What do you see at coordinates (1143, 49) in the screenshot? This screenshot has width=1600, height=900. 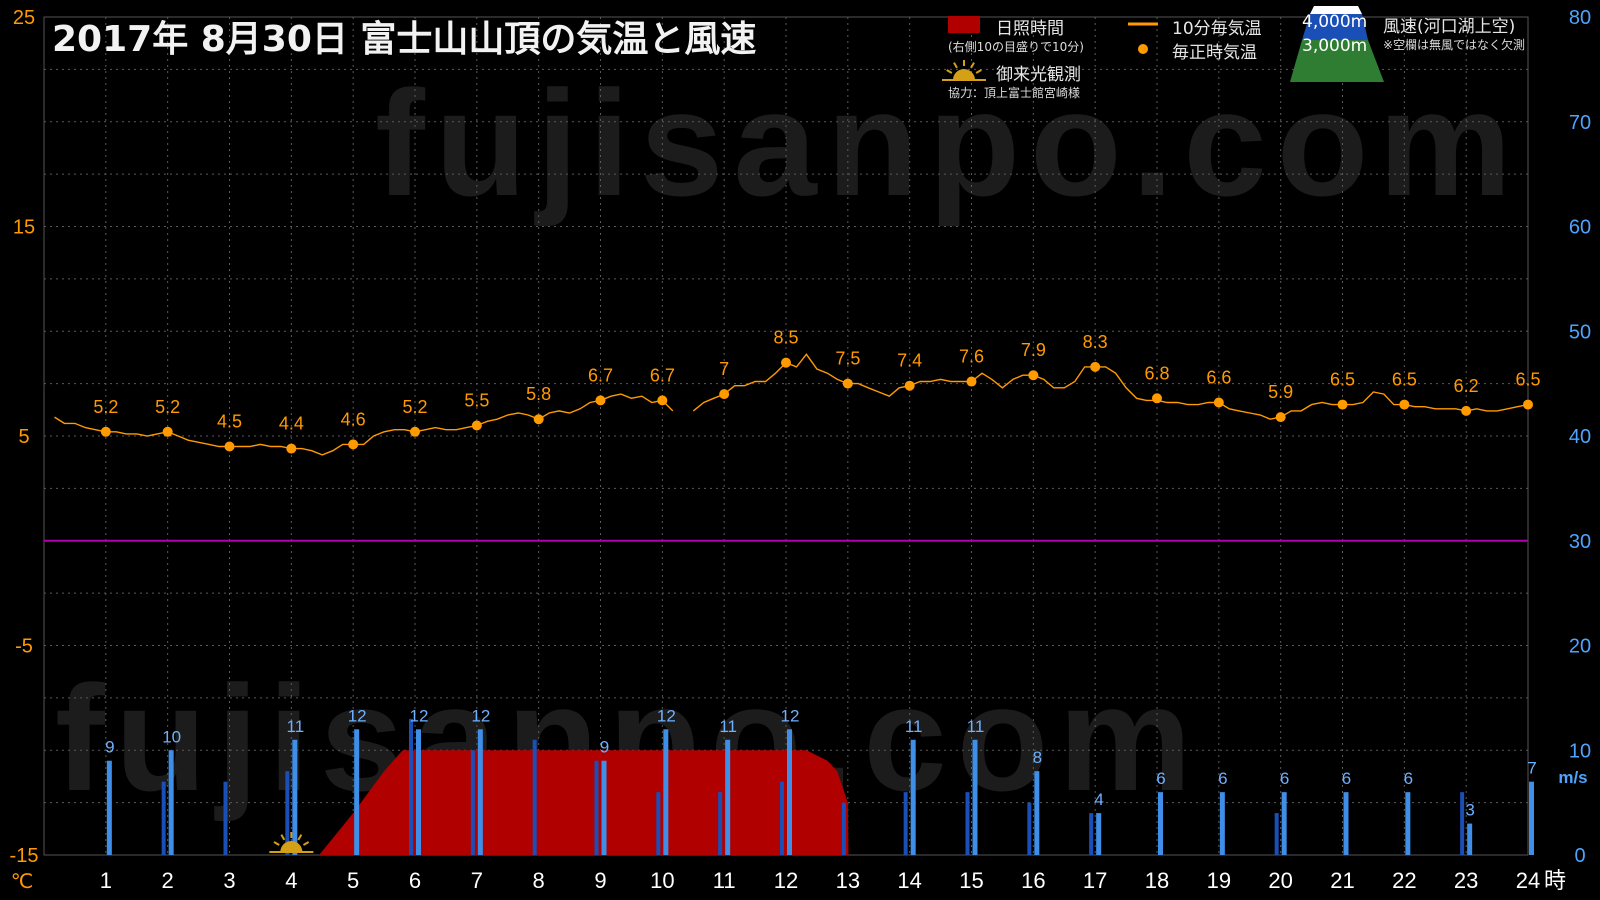 I see `legend-temp-hourly-swatch` at bounding box center [1143, 49].